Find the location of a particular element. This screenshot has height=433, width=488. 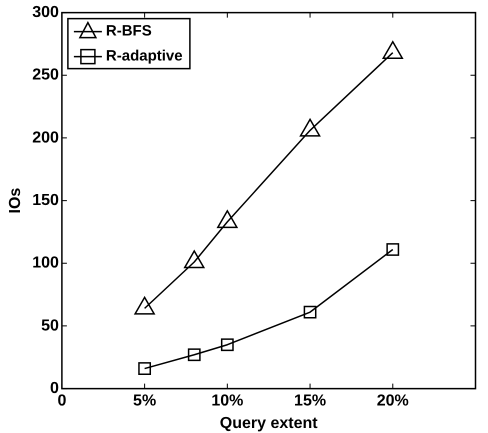

x-tick-label: 5% is located at coordinates (144, 401).